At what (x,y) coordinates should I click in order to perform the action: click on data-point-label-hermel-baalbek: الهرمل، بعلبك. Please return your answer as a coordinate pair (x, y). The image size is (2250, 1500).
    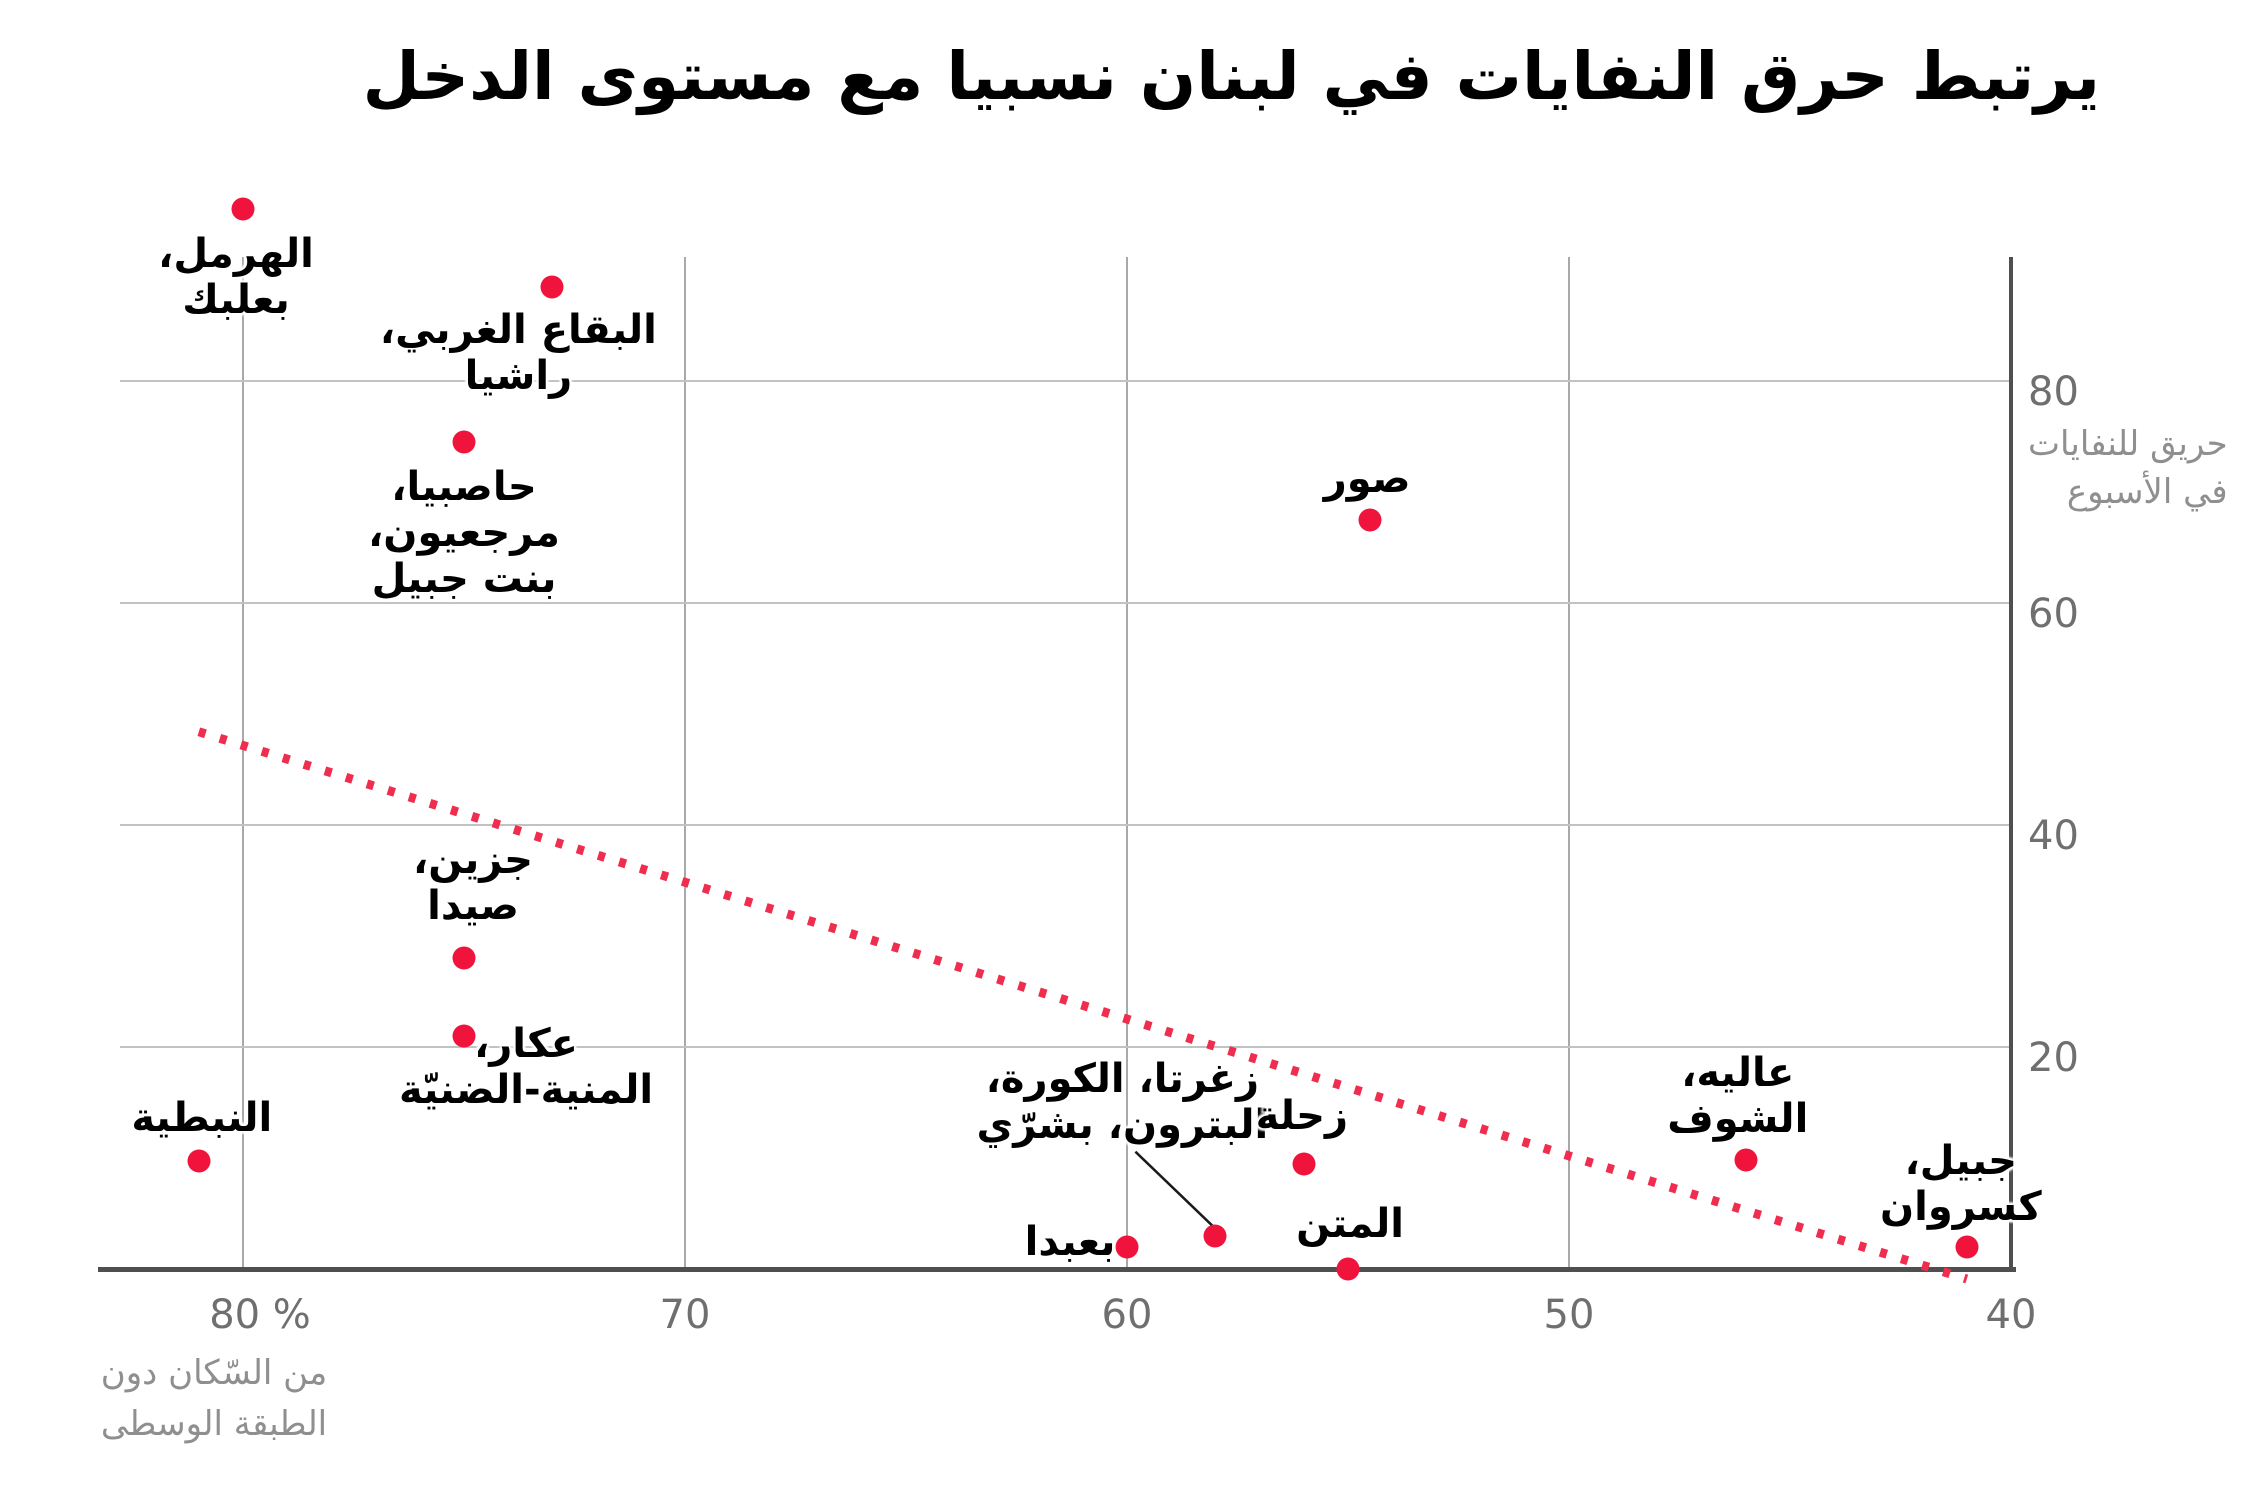
    Looking at the image, I should click on (236, 276).